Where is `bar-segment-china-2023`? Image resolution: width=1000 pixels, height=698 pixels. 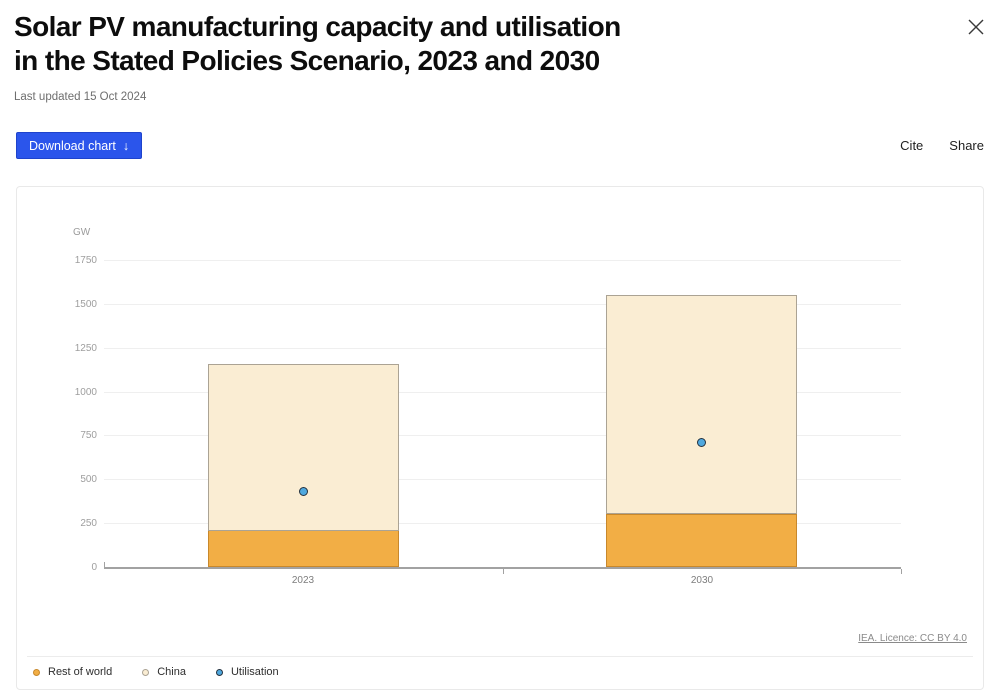
bar-segment-china-2023 is located at coordinates (303, 447).